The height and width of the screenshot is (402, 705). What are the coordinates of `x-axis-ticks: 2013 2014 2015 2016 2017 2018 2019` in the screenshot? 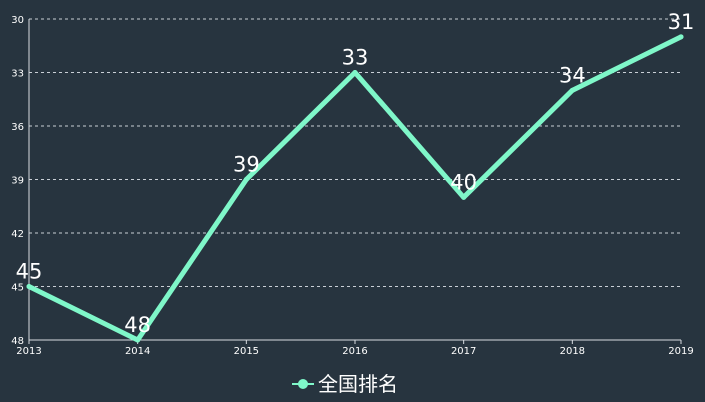 It's located at (355, 348).